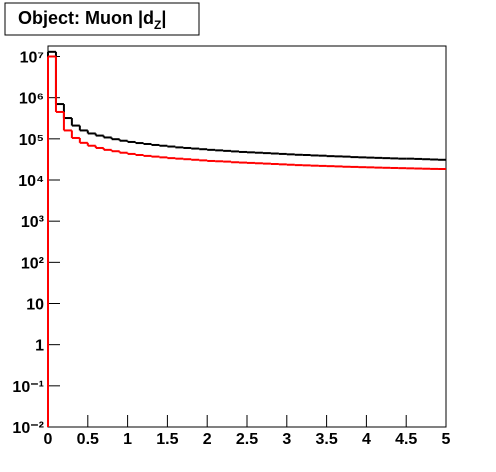 This screenshot has width=496, height=472. Describe the element at coordinates (207, 439) in the screenshot. I see `x-tick-label: 2` at that location.